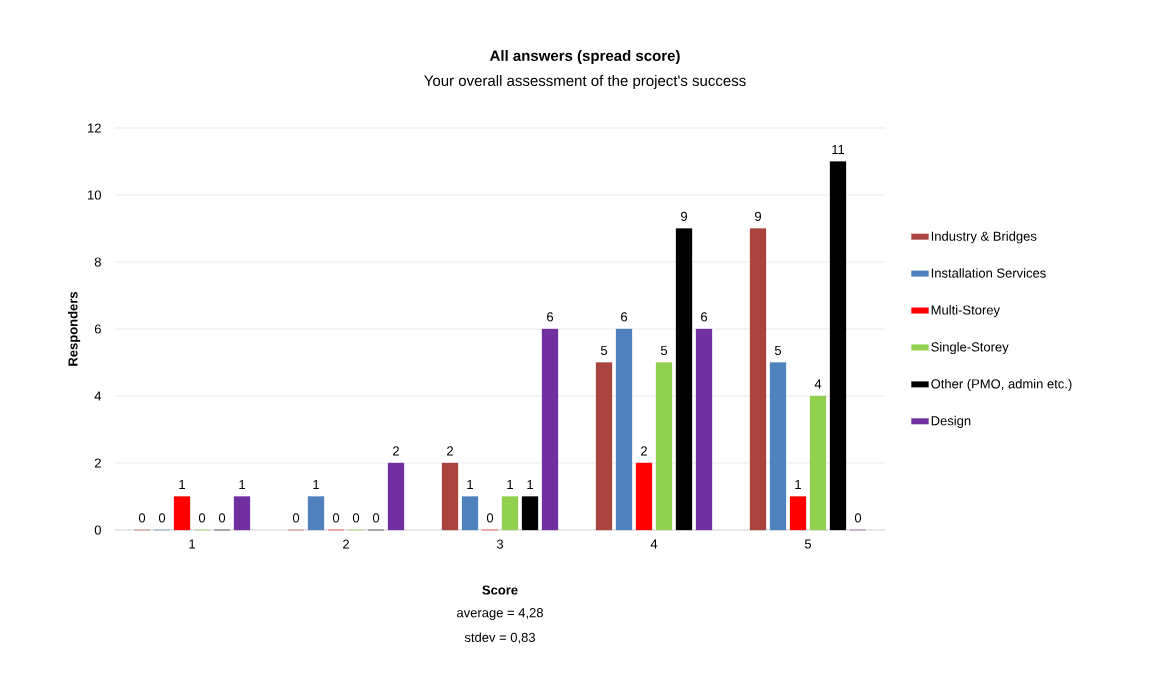  I want to click on text: stdev = 0,83, so click(500, 638).